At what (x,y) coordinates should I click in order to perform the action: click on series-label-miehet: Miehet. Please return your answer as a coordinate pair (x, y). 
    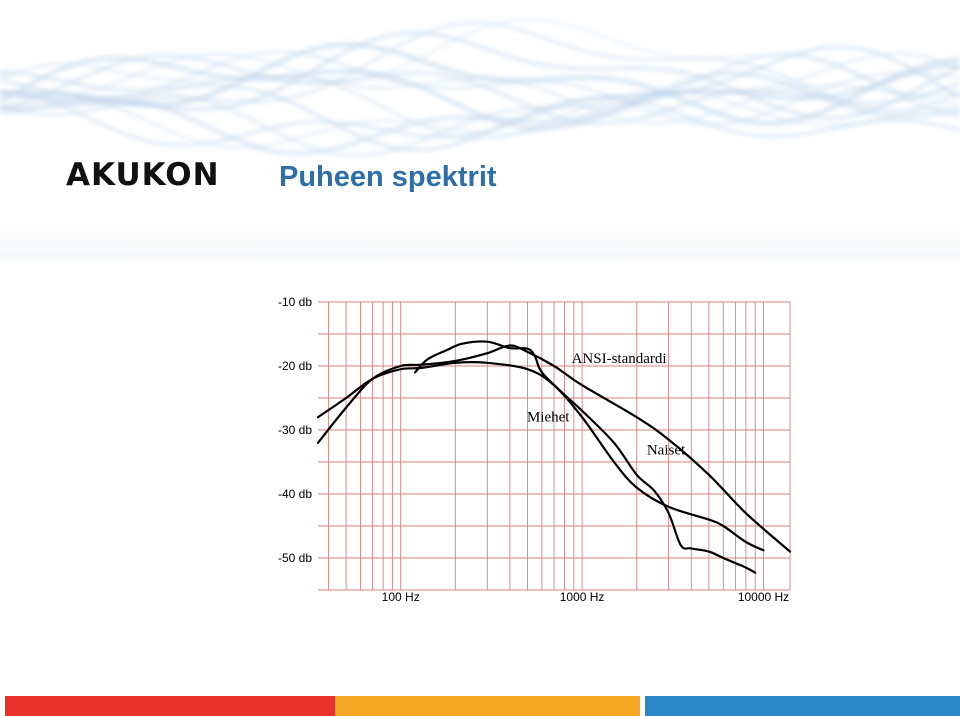
    Looking at the image, I should click on (548, 418).